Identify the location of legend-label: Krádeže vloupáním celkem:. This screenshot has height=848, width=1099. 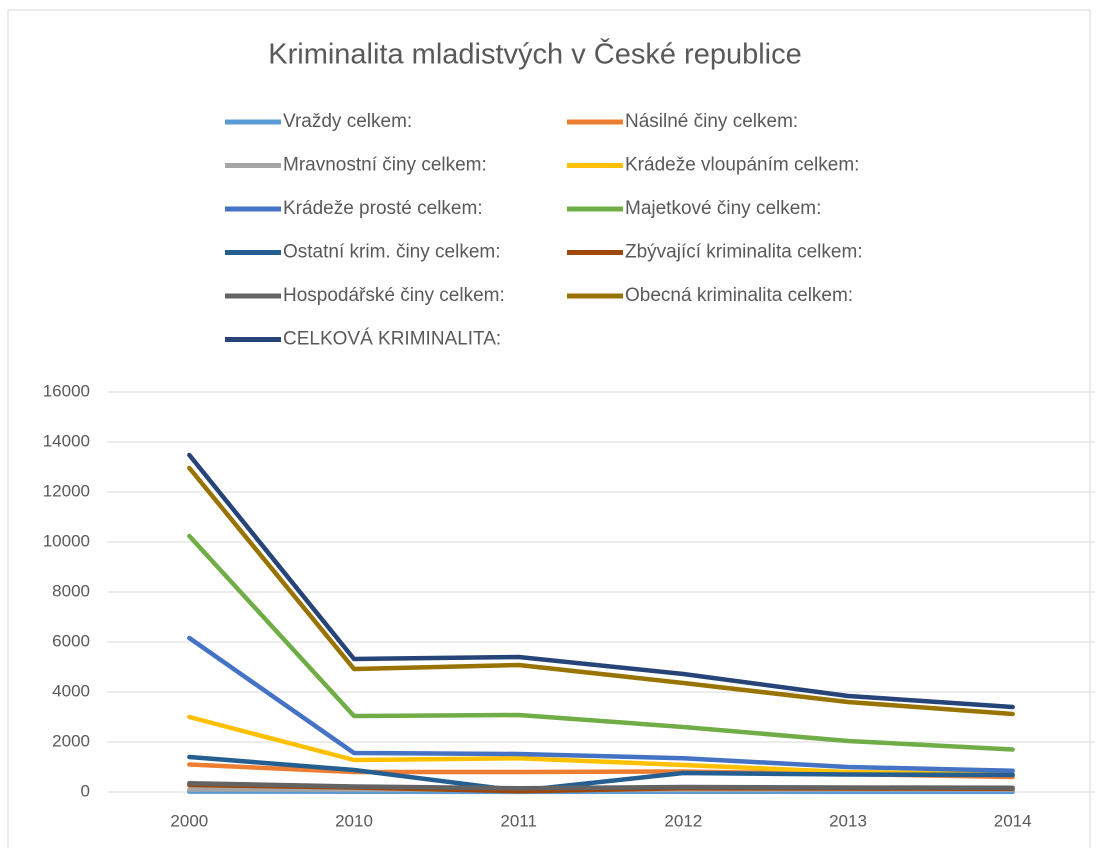
(742, 165).